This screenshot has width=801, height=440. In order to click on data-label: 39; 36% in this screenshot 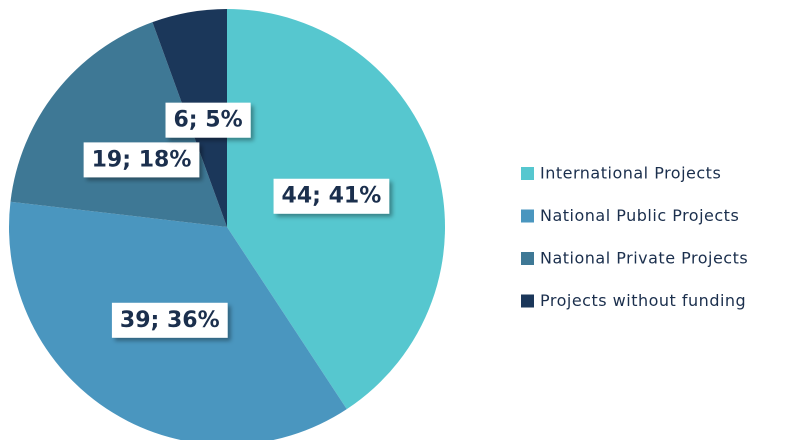, I will do `click(169, 320)`.